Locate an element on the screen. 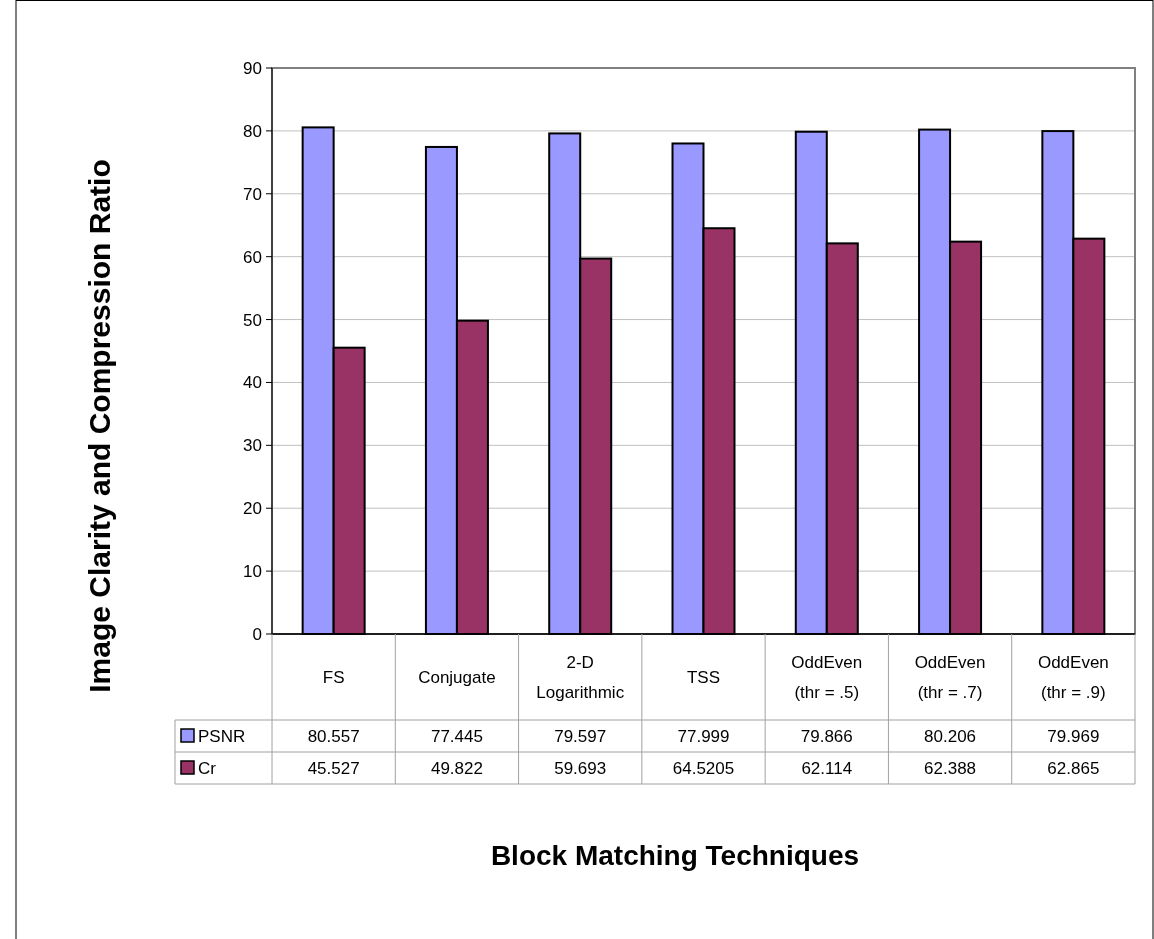 This screenshot has height=939, width=1154. data-label: 80.557 is located at coordinates (333, 736).